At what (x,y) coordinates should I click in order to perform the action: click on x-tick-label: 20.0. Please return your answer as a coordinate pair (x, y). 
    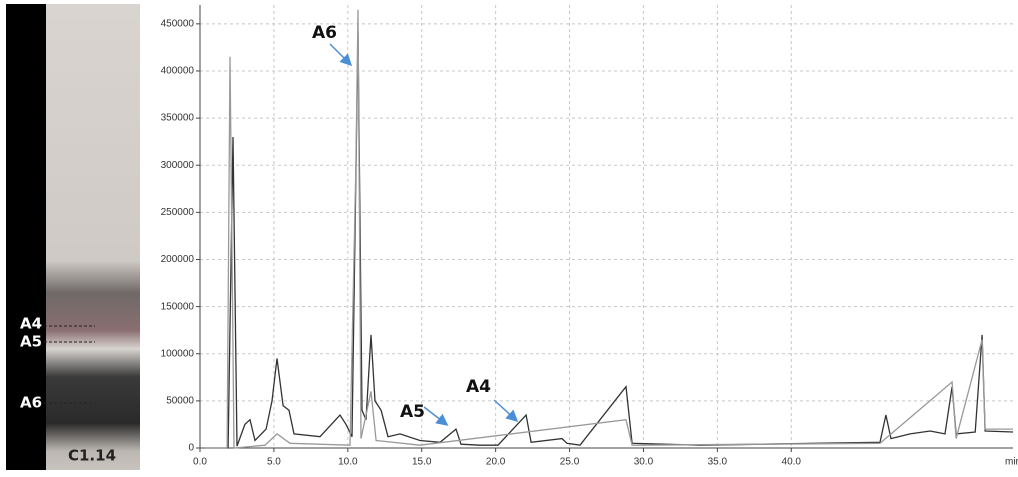
    Looking at the image, I should click on (496, 462).